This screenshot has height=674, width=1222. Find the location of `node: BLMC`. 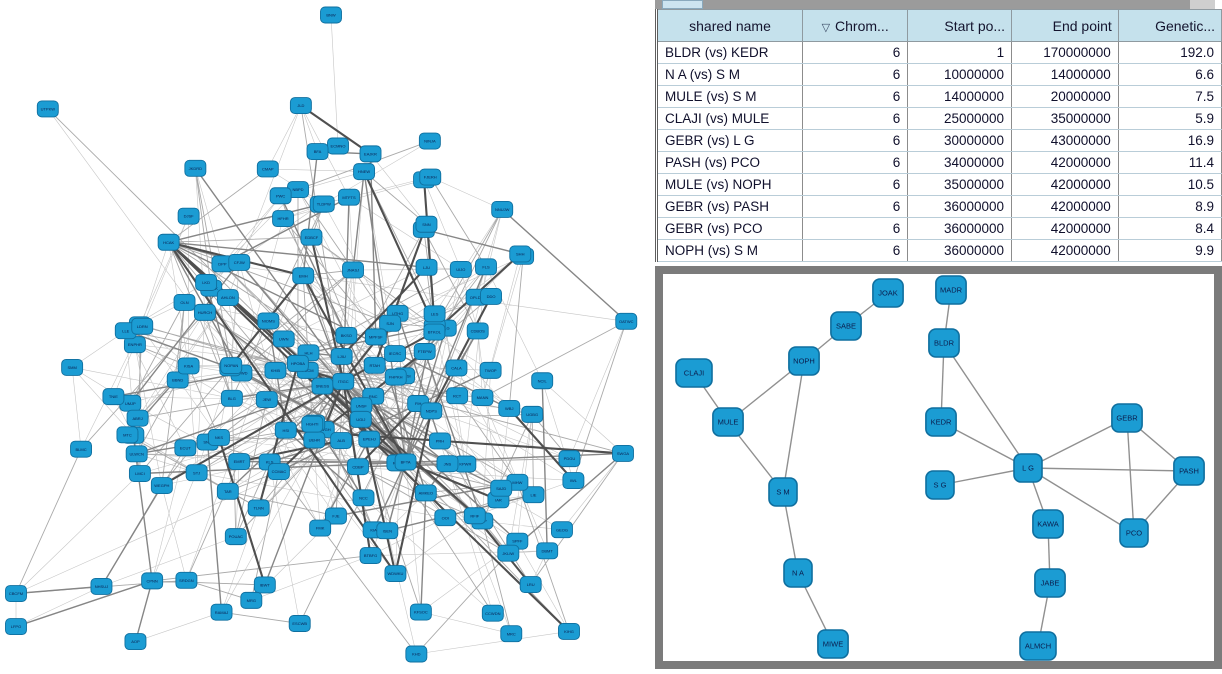

node: BLMC is located at coordinates (81, 449).